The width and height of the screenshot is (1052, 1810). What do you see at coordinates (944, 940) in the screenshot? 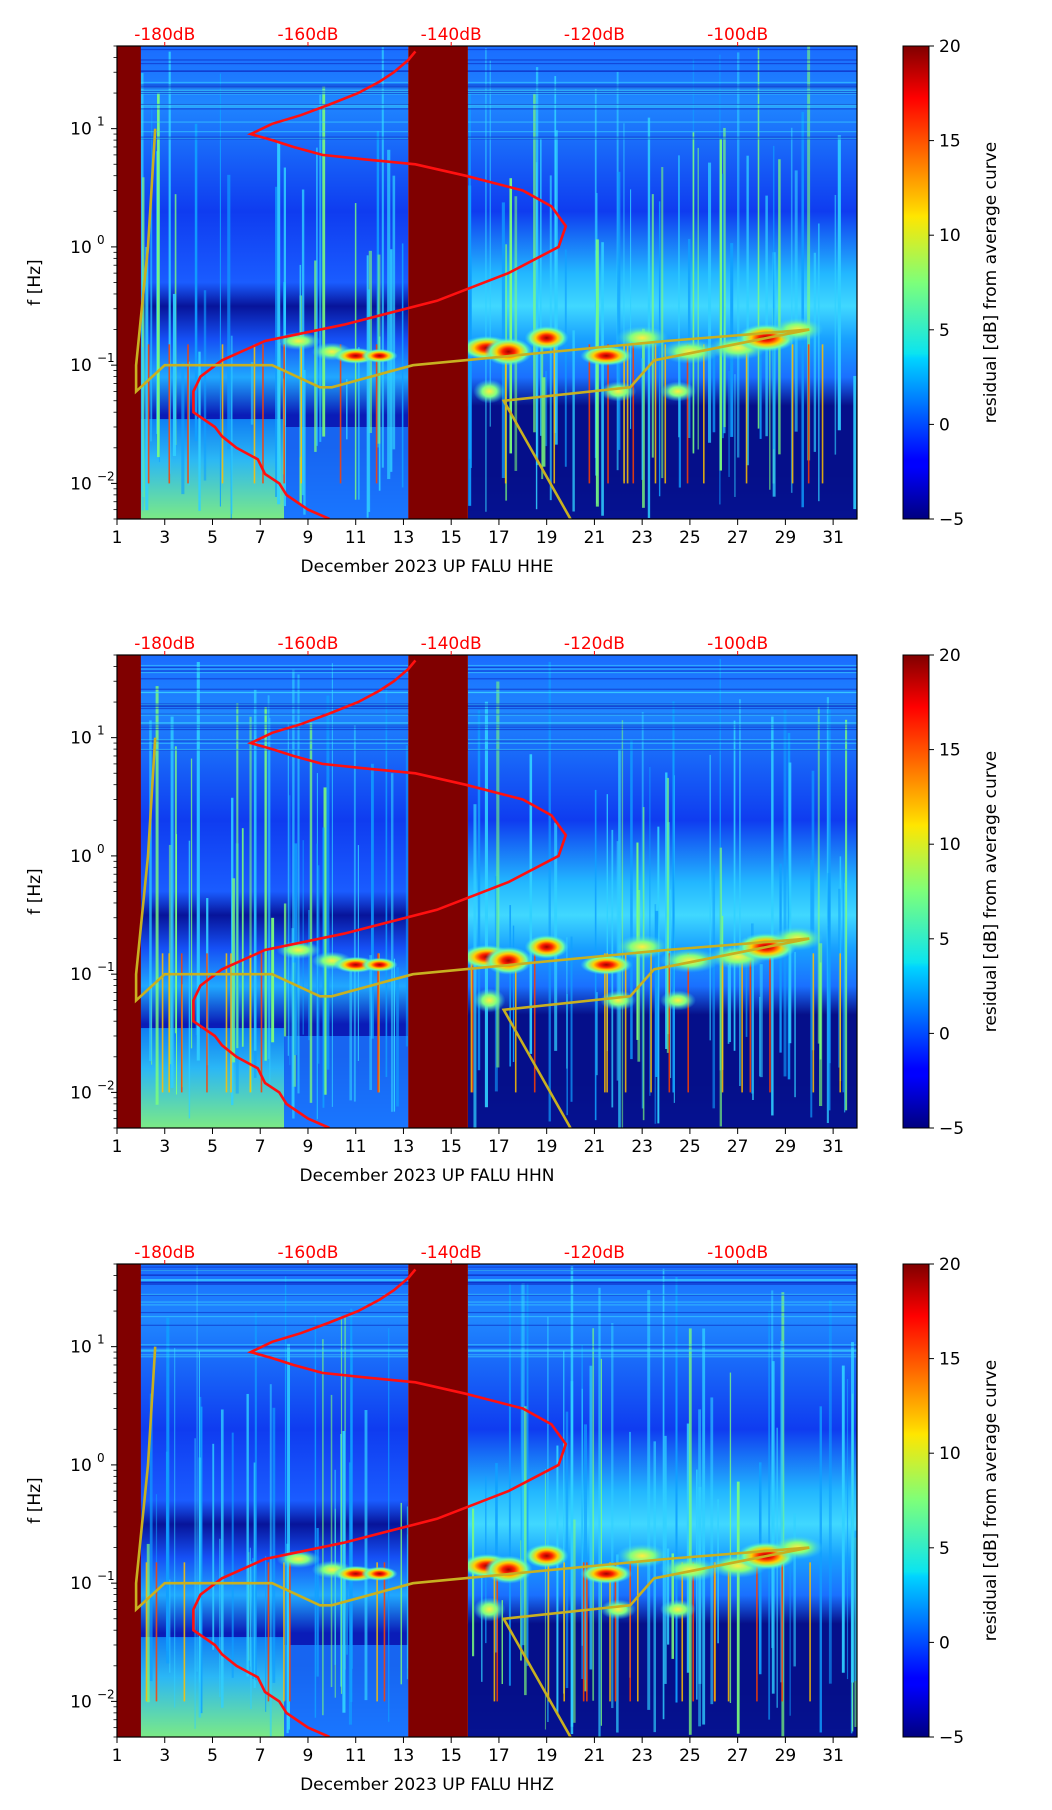
I see `colorbar-tick-label: 5` at bounding box center [944, 940].